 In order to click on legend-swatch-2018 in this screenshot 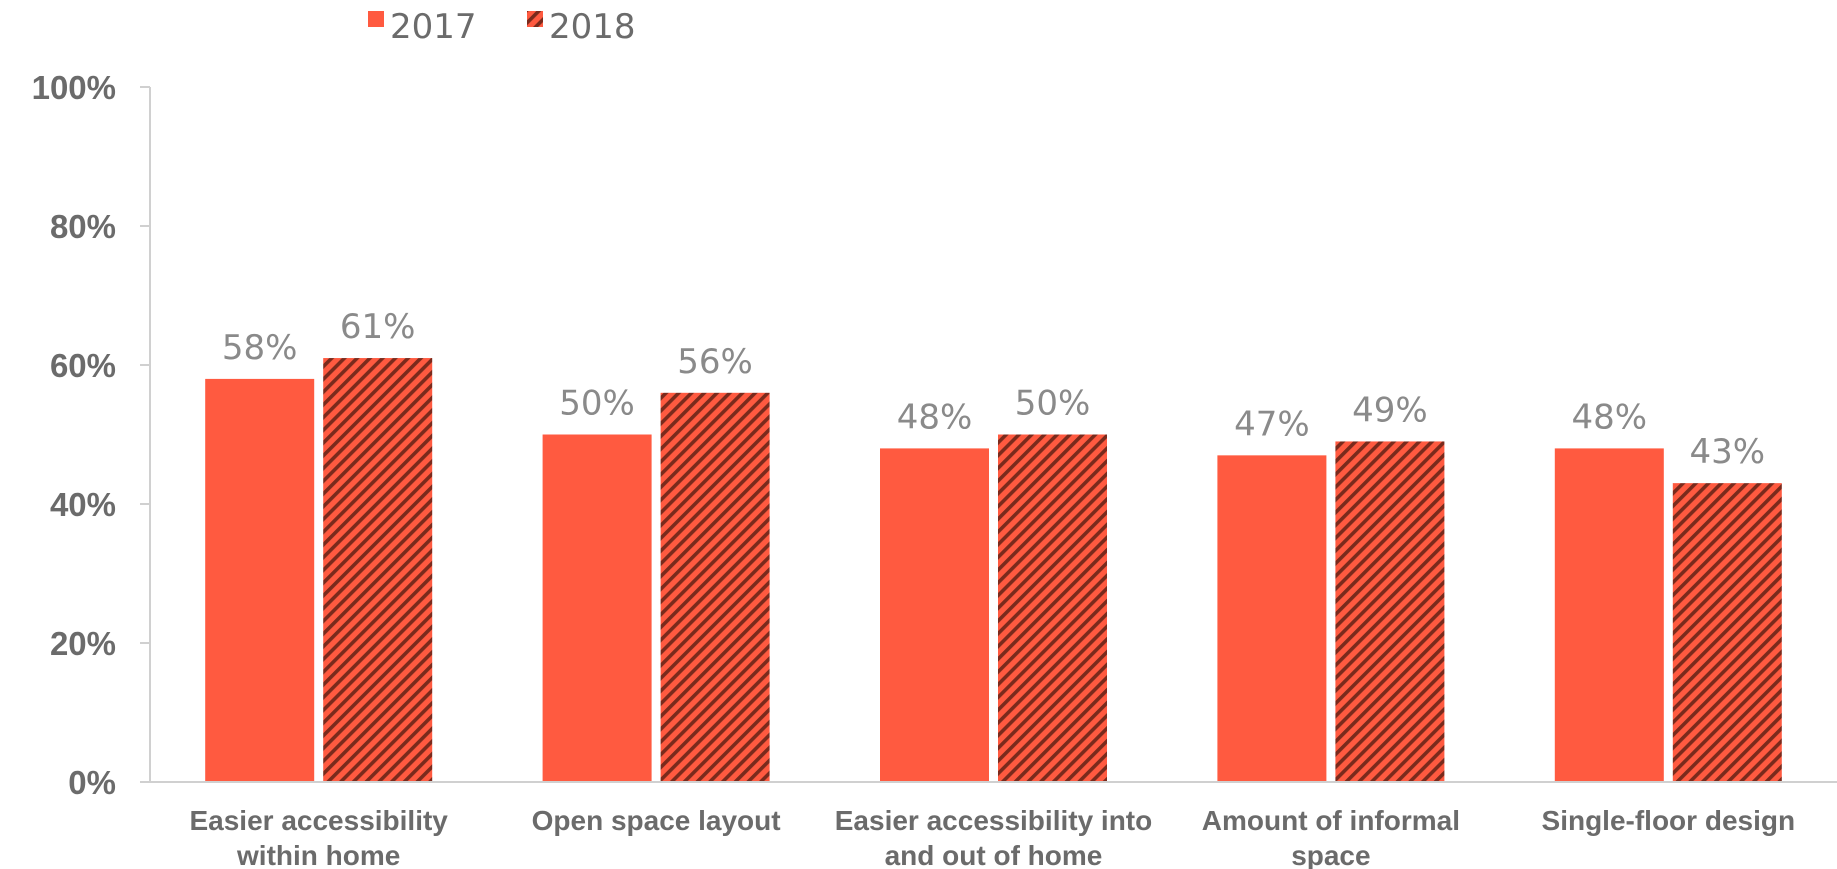, I will do `click(535, 19)`.